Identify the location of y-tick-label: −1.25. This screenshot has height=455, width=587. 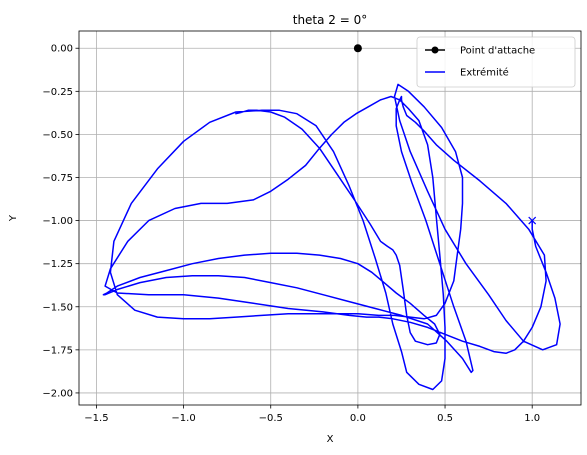
(57, 264).